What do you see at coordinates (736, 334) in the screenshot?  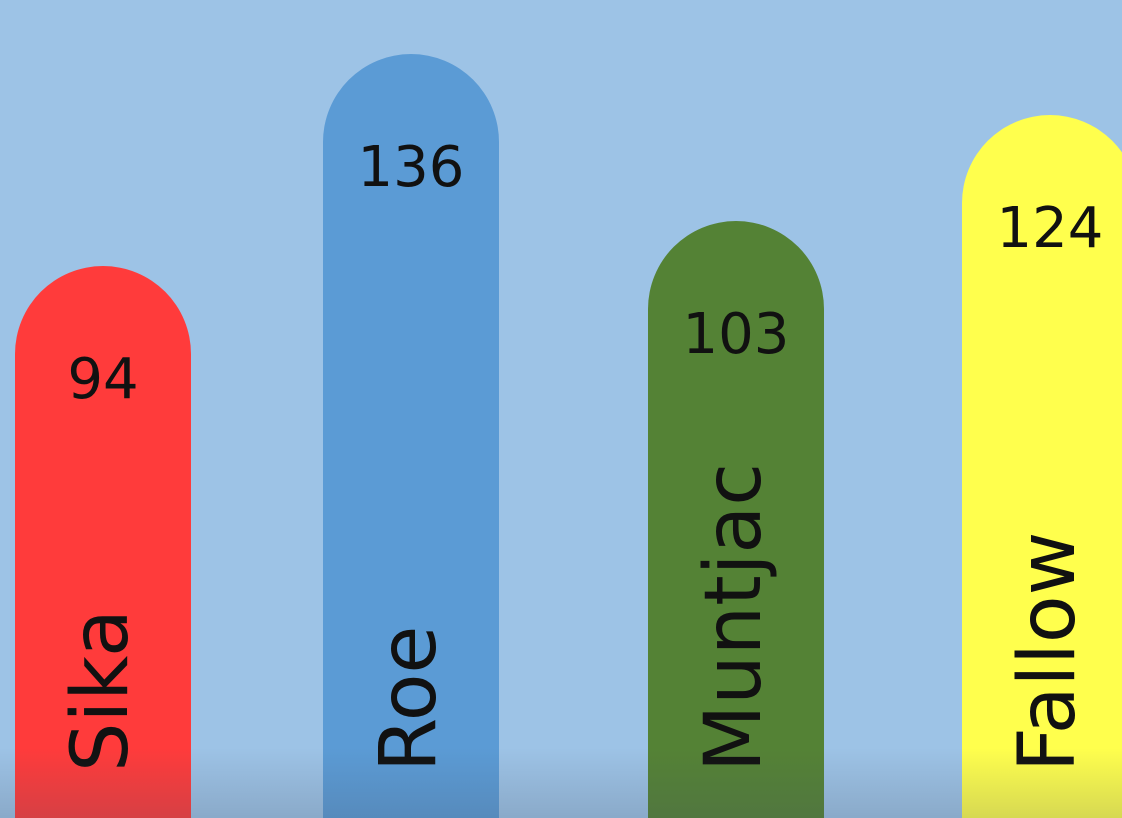 I see `value-label-muntjac: 103` at bounding box center [736, 334].